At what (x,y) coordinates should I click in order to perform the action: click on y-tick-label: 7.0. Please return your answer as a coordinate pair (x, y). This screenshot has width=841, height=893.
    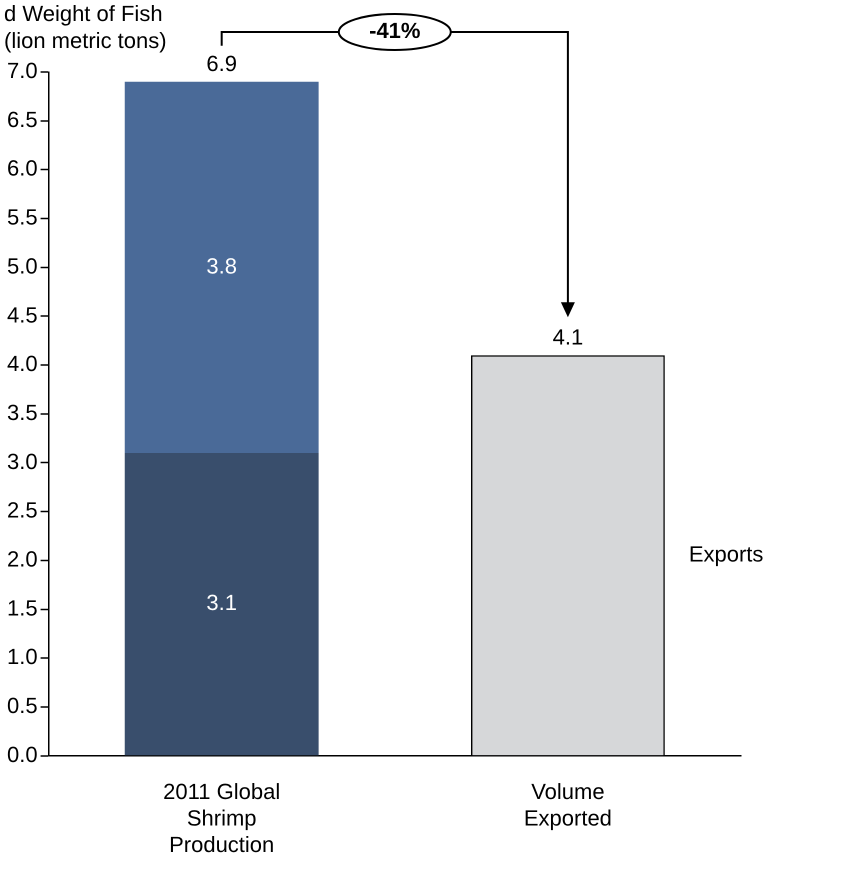
    Looking at the image, I should click on (22, 71).